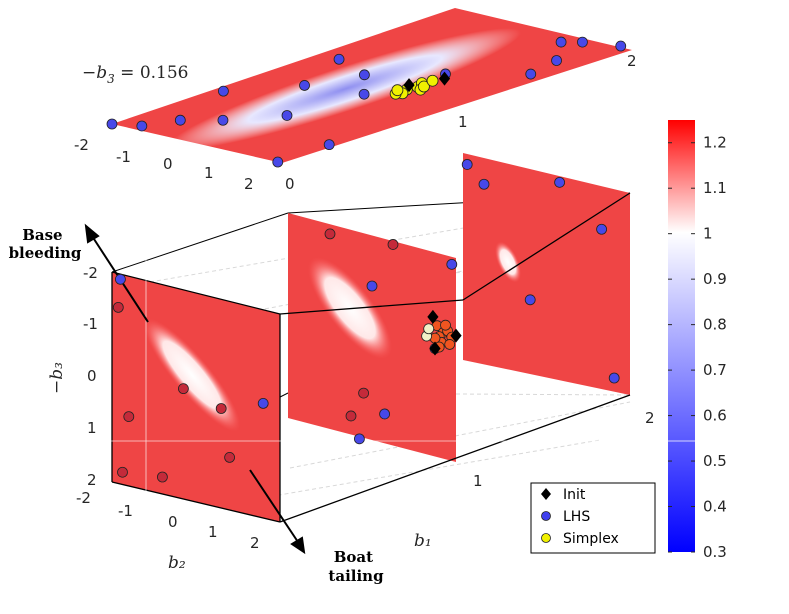  Describe the element at coordinates (249, 184) in the screenshot. I see `top-b2-tick: 2` at that location.